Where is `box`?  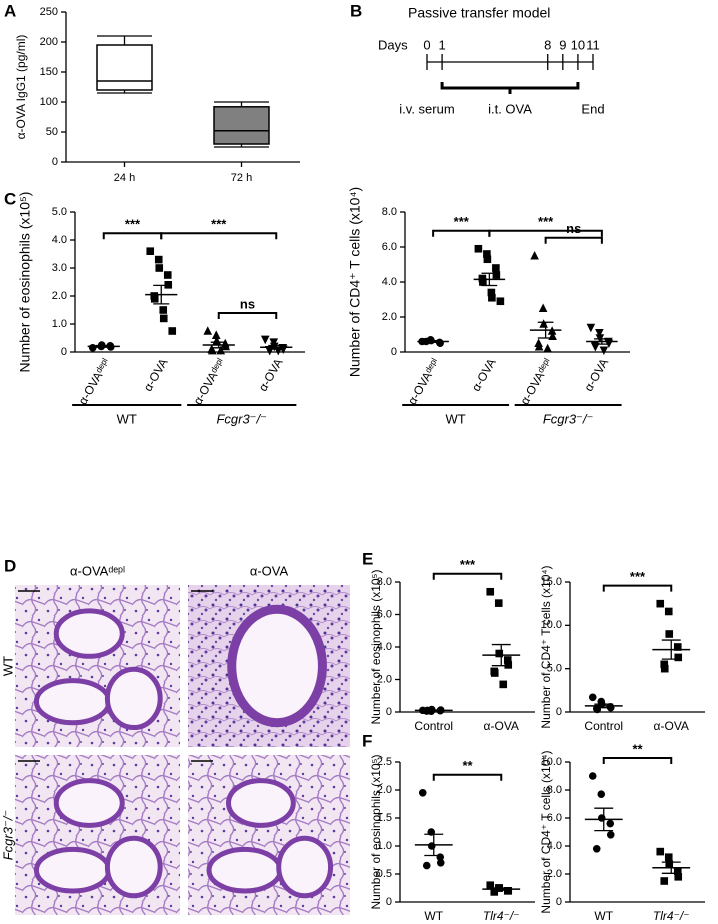
box is located at coordinates (124, 67).